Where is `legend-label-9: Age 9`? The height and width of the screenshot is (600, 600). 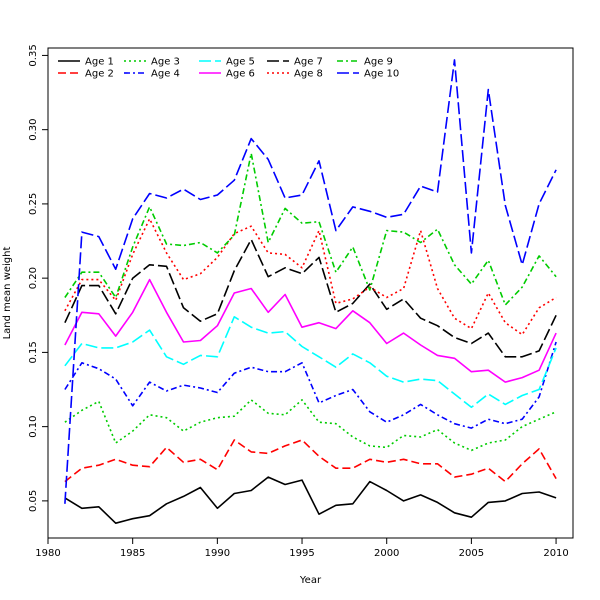
legend-label-9: Age 9 is located at coordinates (378, 62).